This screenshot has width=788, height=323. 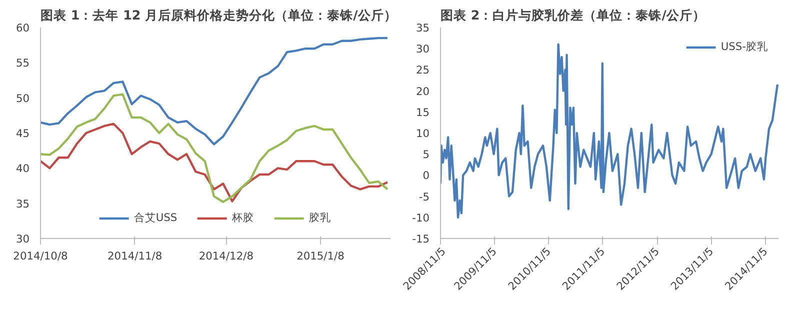 I want to click on x-tick-label: 2014/12/8, so click(x=226, y=256).